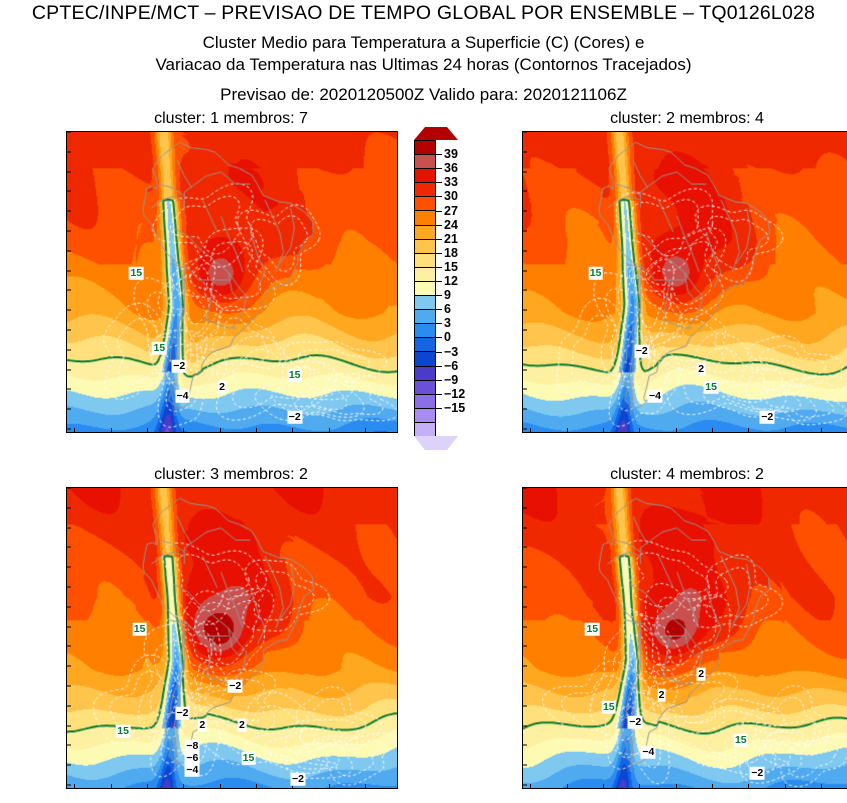  I want to click on colorbar-label: −12, so click(455, 393).